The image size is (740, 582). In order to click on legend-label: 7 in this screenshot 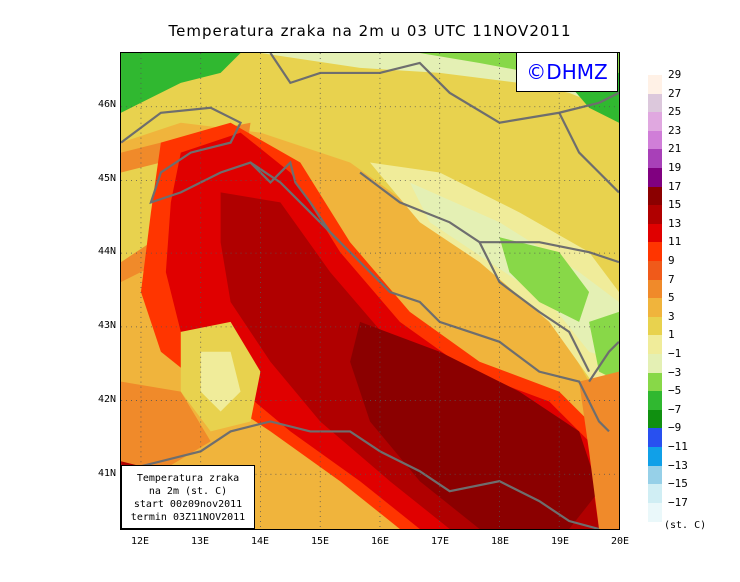, I will do `click(671, 279)`.